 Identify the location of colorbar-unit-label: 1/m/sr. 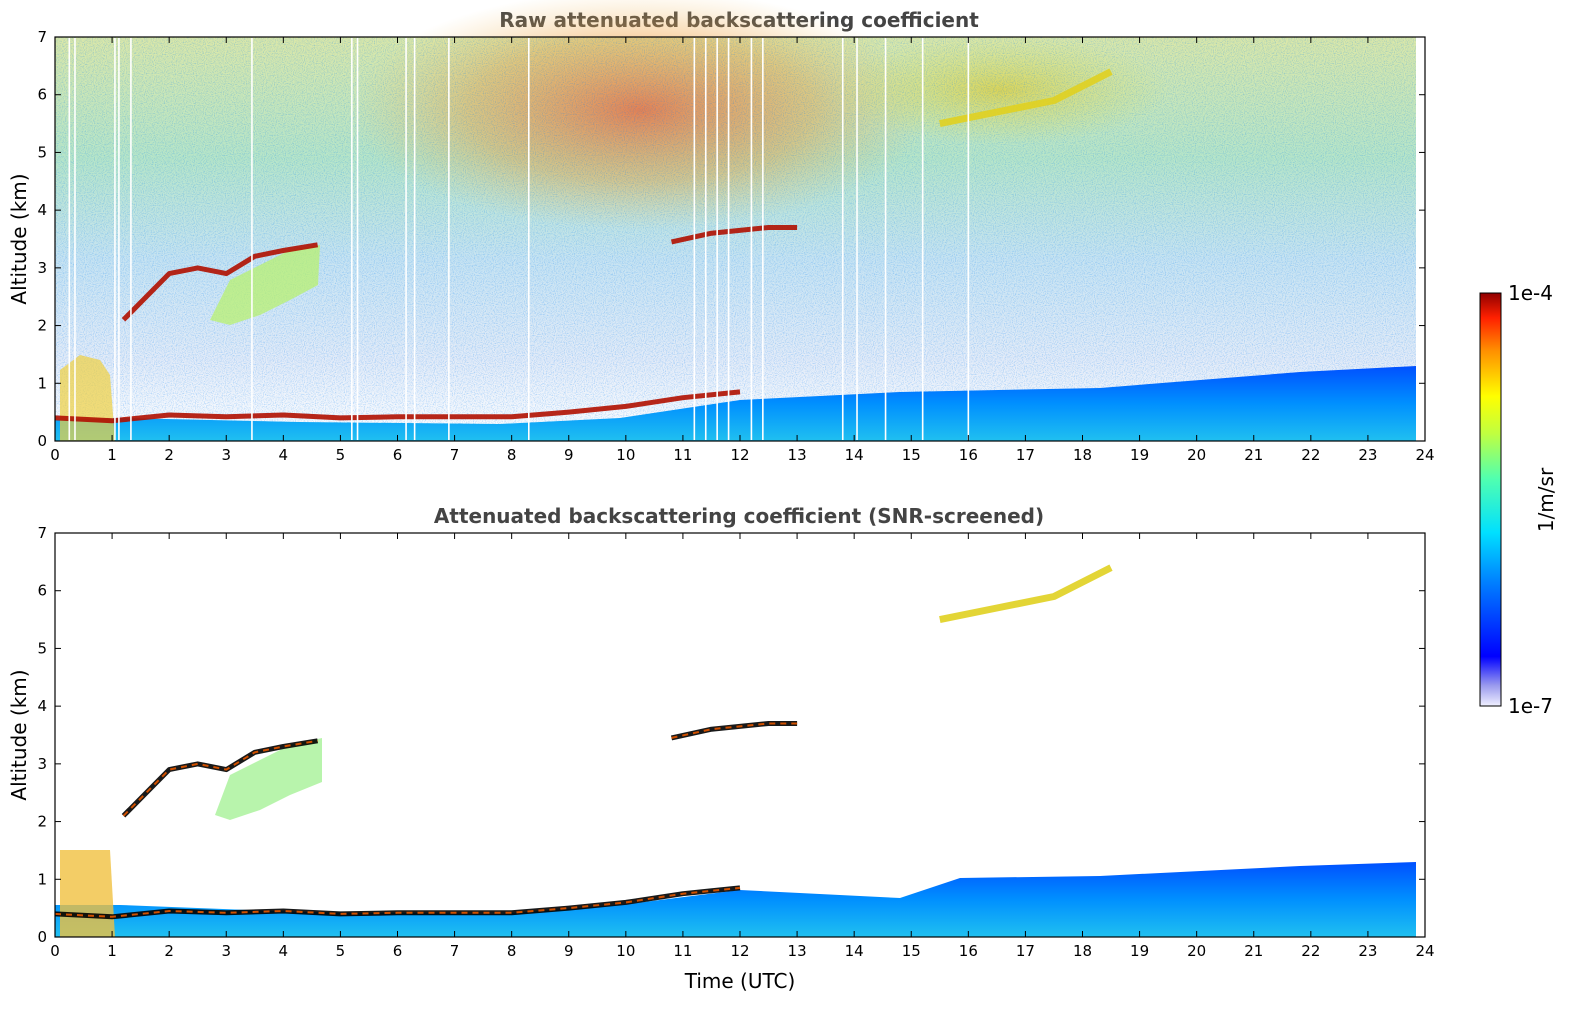
(1546, 499).